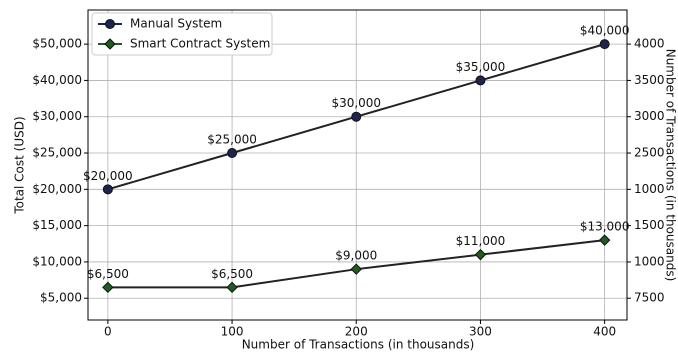 This screenshot has height=356, width=678. I want to click on data-label: $11,000, so click(481, 241).